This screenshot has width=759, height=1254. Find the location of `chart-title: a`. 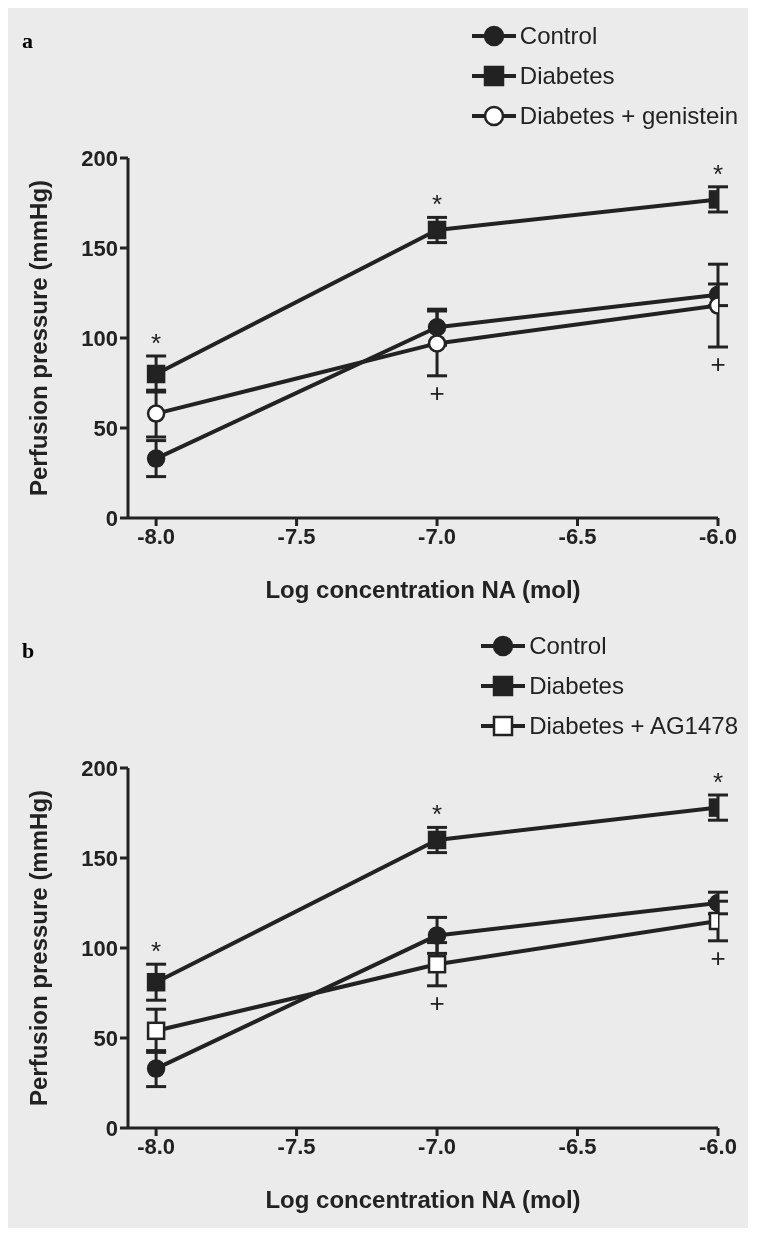

chart-title: a is located at coordinates (27, 41).